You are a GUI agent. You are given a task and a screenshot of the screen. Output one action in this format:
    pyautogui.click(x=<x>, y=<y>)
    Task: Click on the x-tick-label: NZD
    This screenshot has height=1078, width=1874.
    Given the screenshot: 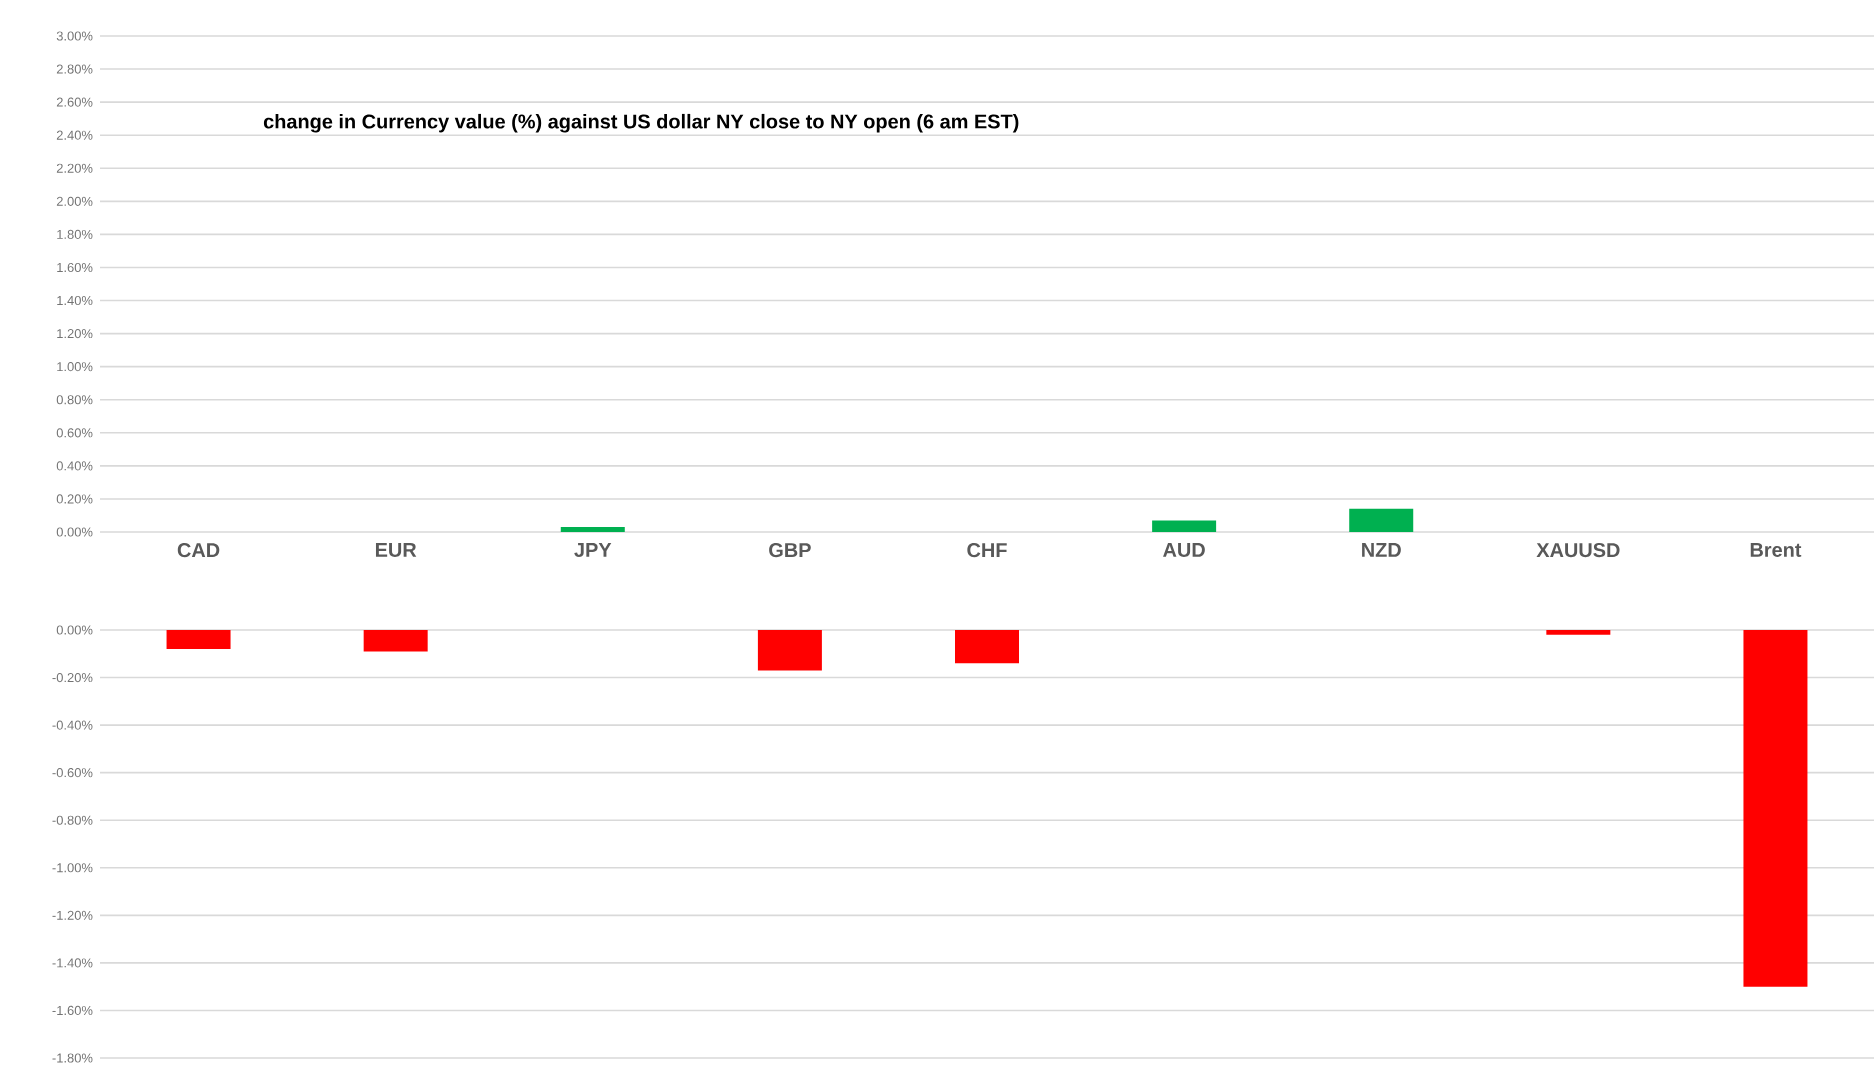 What is the action you would take?
    pyautogui.click(x=1381, y=550)
    